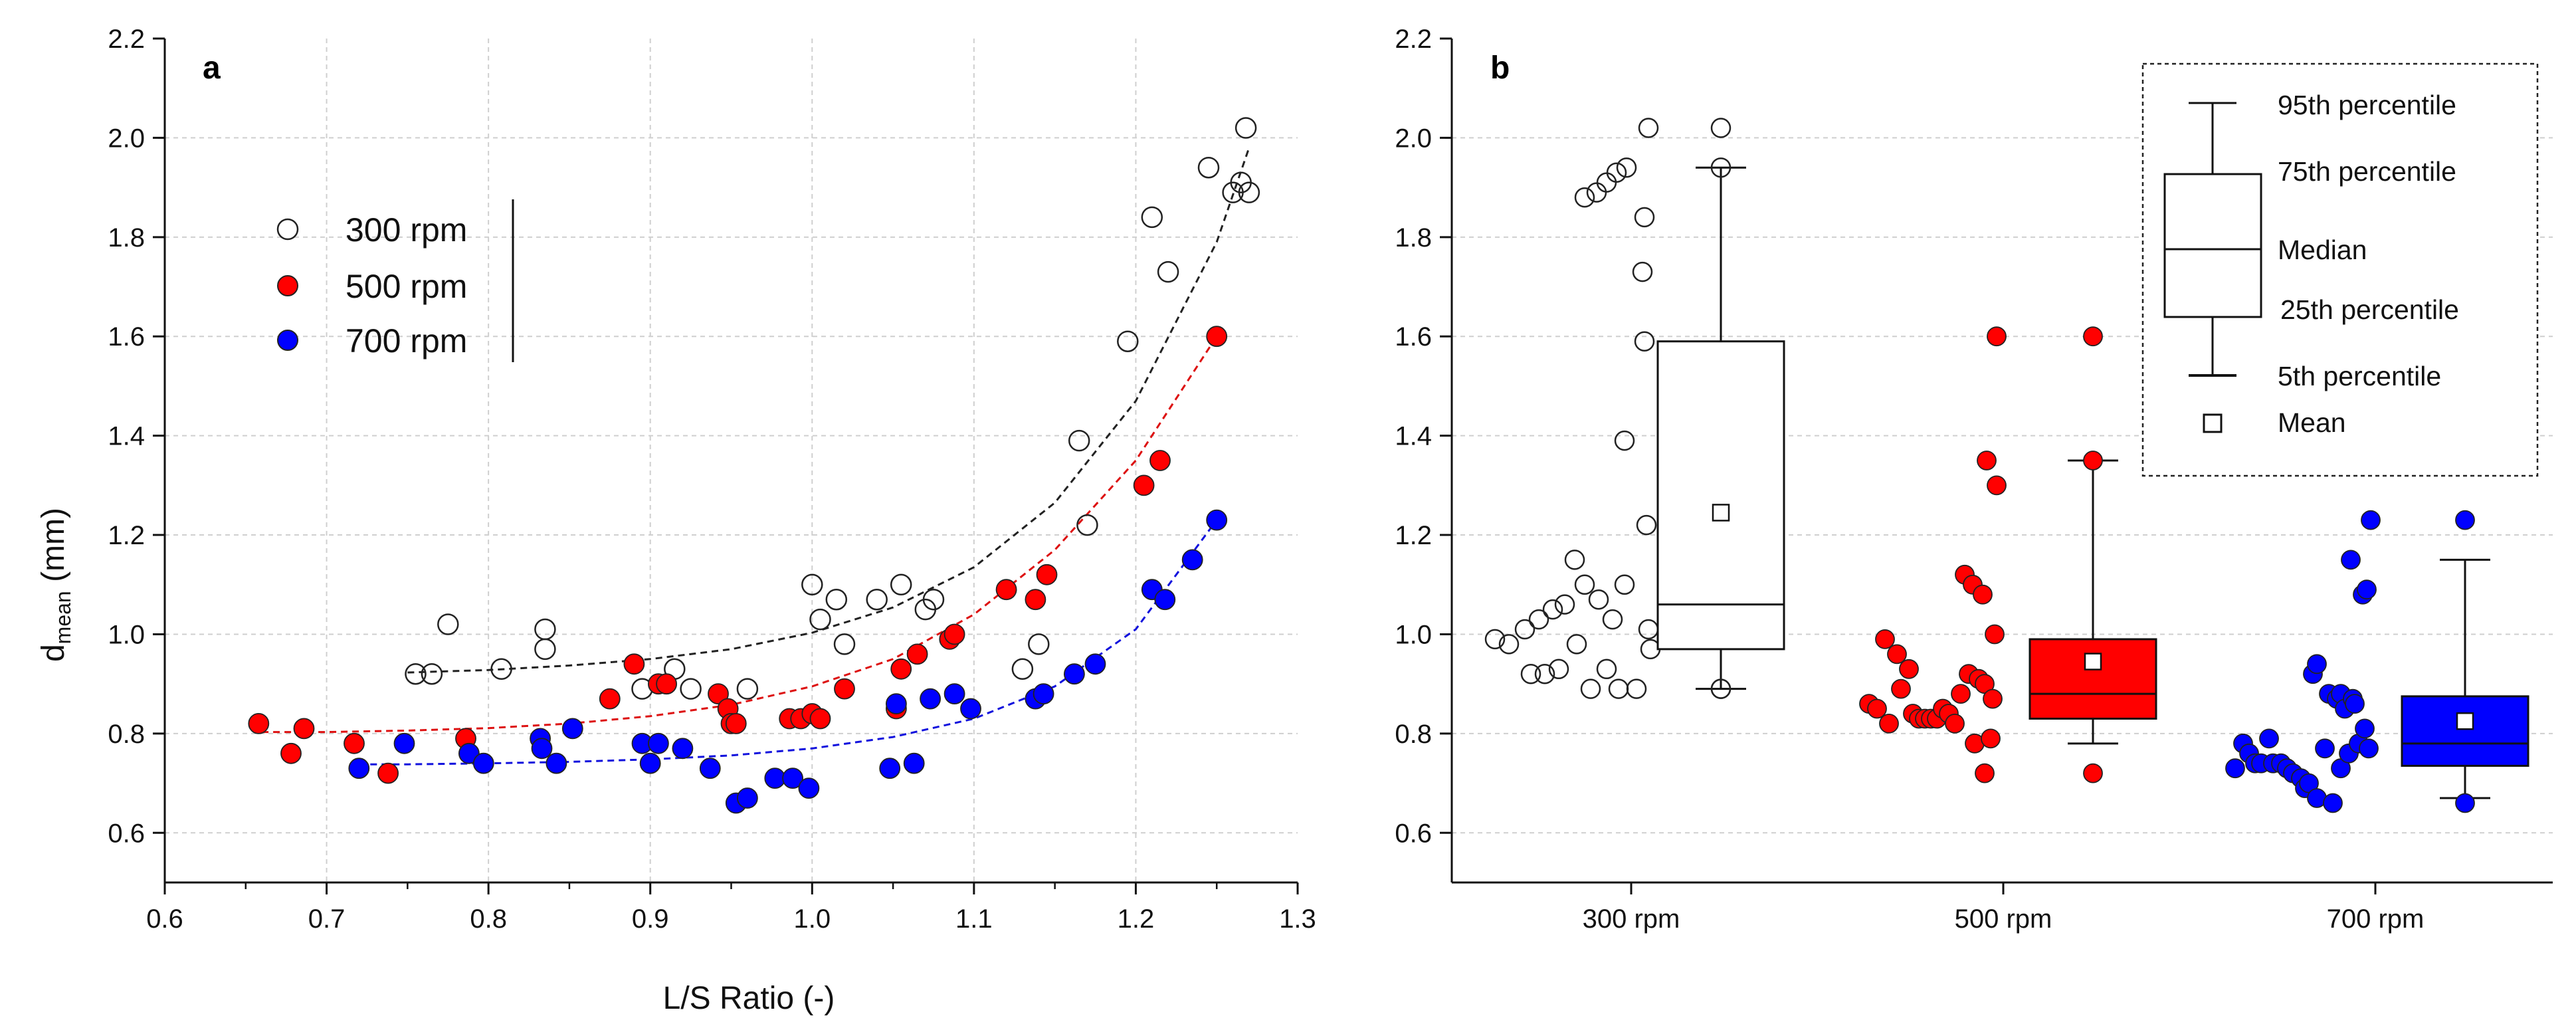 The width and height of the screenshot is (2576, 1030). Describe the element at coordinates (63, 617) in the screenshot. I see `y-title-subscript: mean` at that location.